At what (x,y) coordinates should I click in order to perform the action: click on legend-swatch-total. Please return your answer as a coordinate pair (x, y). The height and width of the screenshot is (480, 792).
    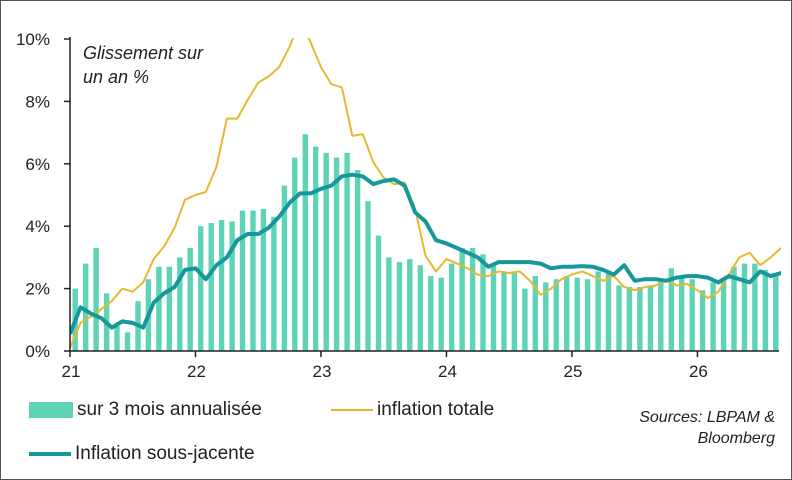
    Looking at the image, I should click on (352, 410).